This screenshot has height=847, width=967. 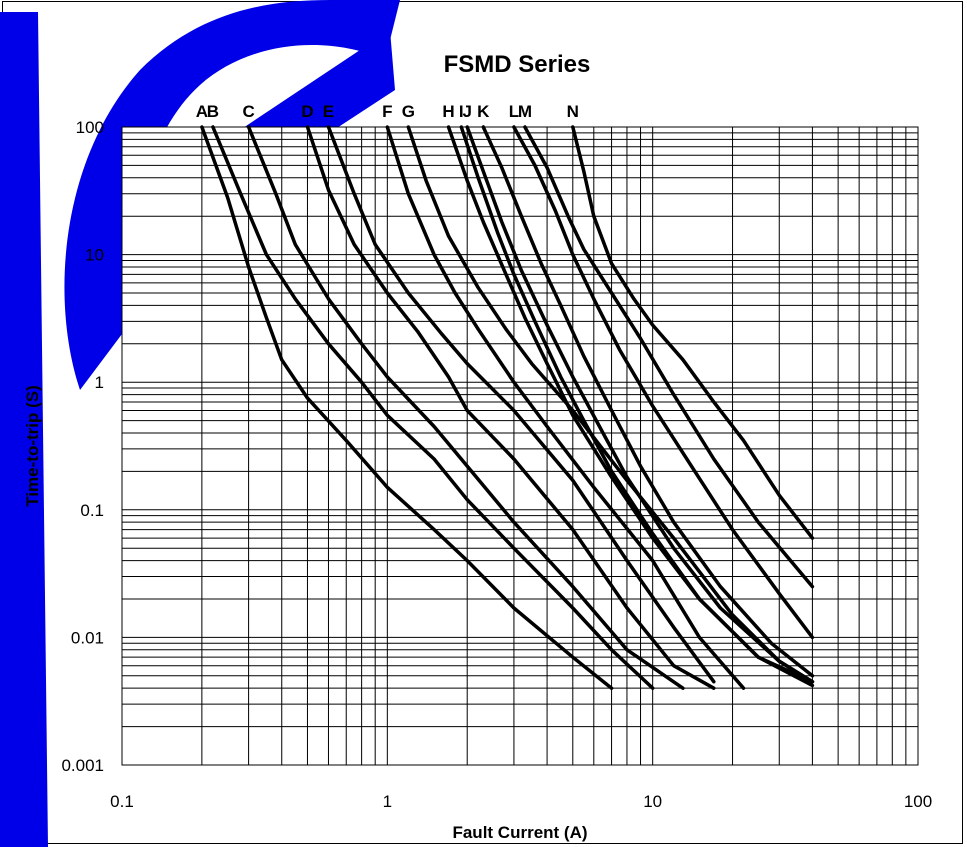 I want to click on x-axis-label: Fault Current (A), so click(x=519, y=832).